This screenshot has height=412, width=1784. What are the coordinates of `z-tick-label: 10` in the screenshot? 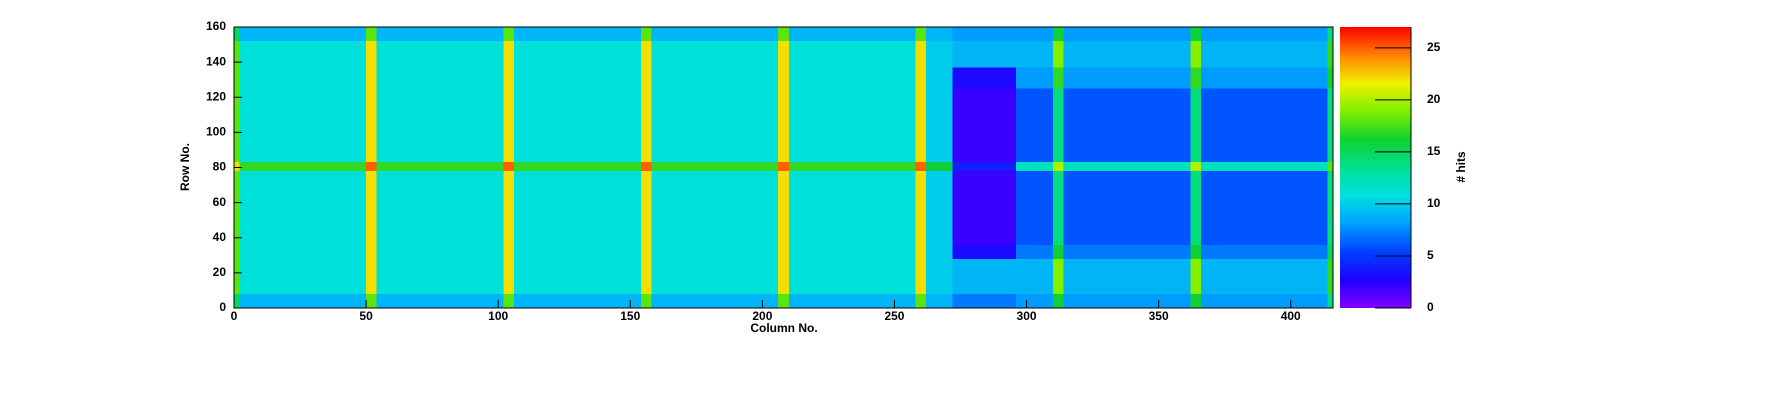 It's located at (1434, 203).